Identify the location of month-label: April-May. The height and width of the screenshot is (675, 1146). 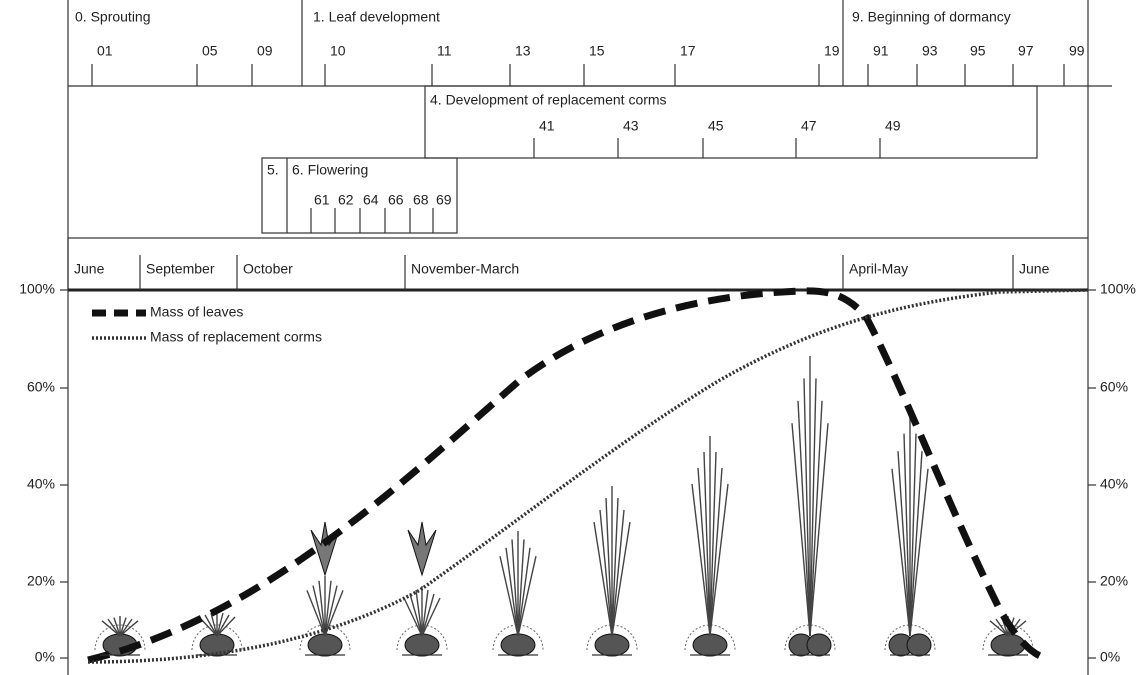
(878, 269).